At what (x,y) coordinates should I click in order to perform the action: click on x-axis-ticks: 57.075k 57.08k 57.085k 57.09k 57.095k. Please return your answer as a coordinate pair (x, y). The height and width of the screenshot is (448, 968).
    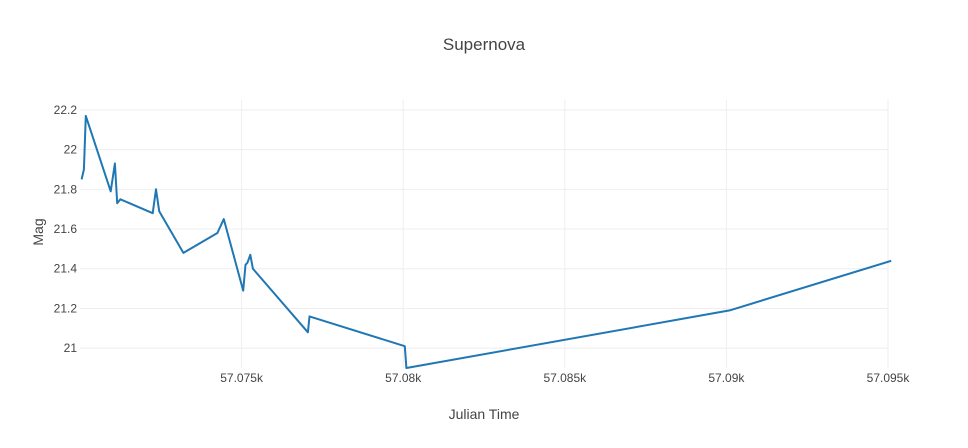
    Looking at the image, I should click on (565, 378).